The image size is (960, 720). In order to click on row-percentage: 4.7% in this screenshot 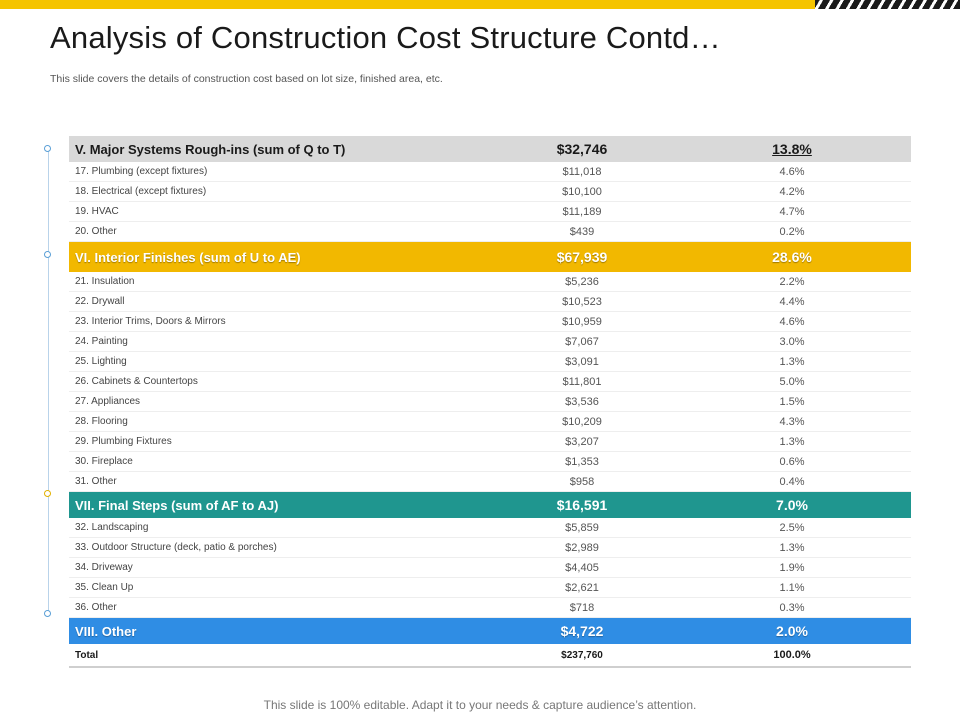, I will do `click(792, 211)`.